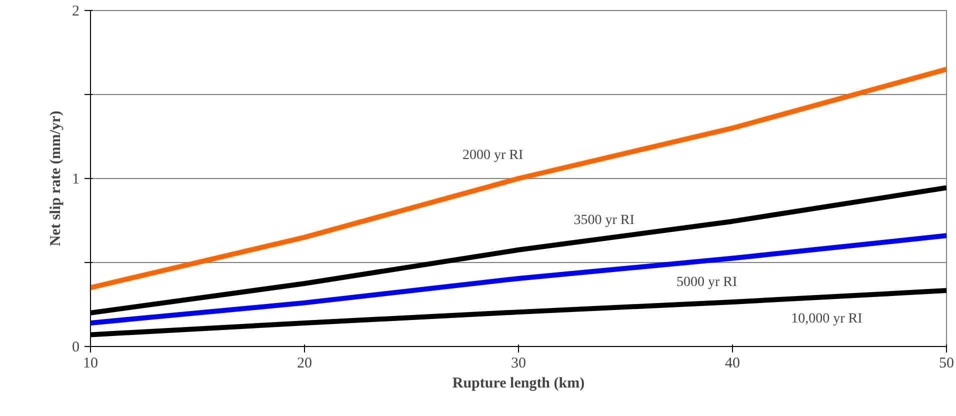 This screenshot has width=956, height=416. Describe the element at coordinates (827, 318) in the screenshot. I see `series-label: 10,000 yr RI` at that location.